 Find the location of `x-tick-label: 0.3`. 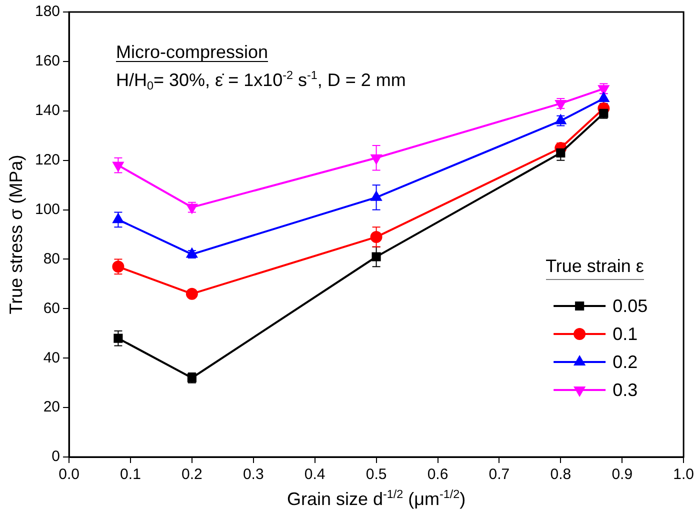

x-tick-label: 0.3 is located at coordinates (253, 475).